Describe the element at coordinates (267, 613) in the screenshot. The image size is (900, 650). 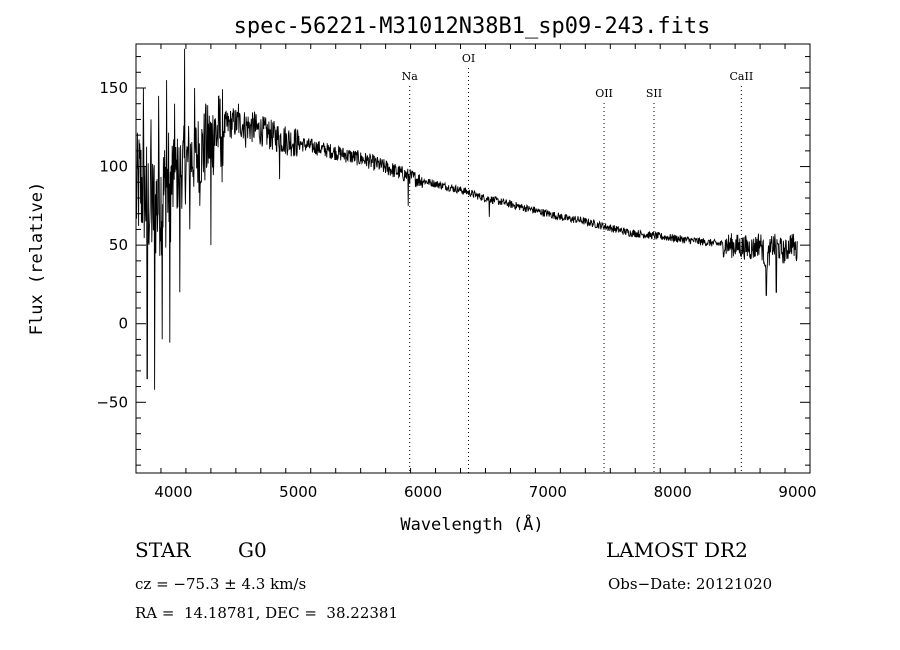
I see `coordinates: RA = 14.18781, DEC = 38.22381` at that location.